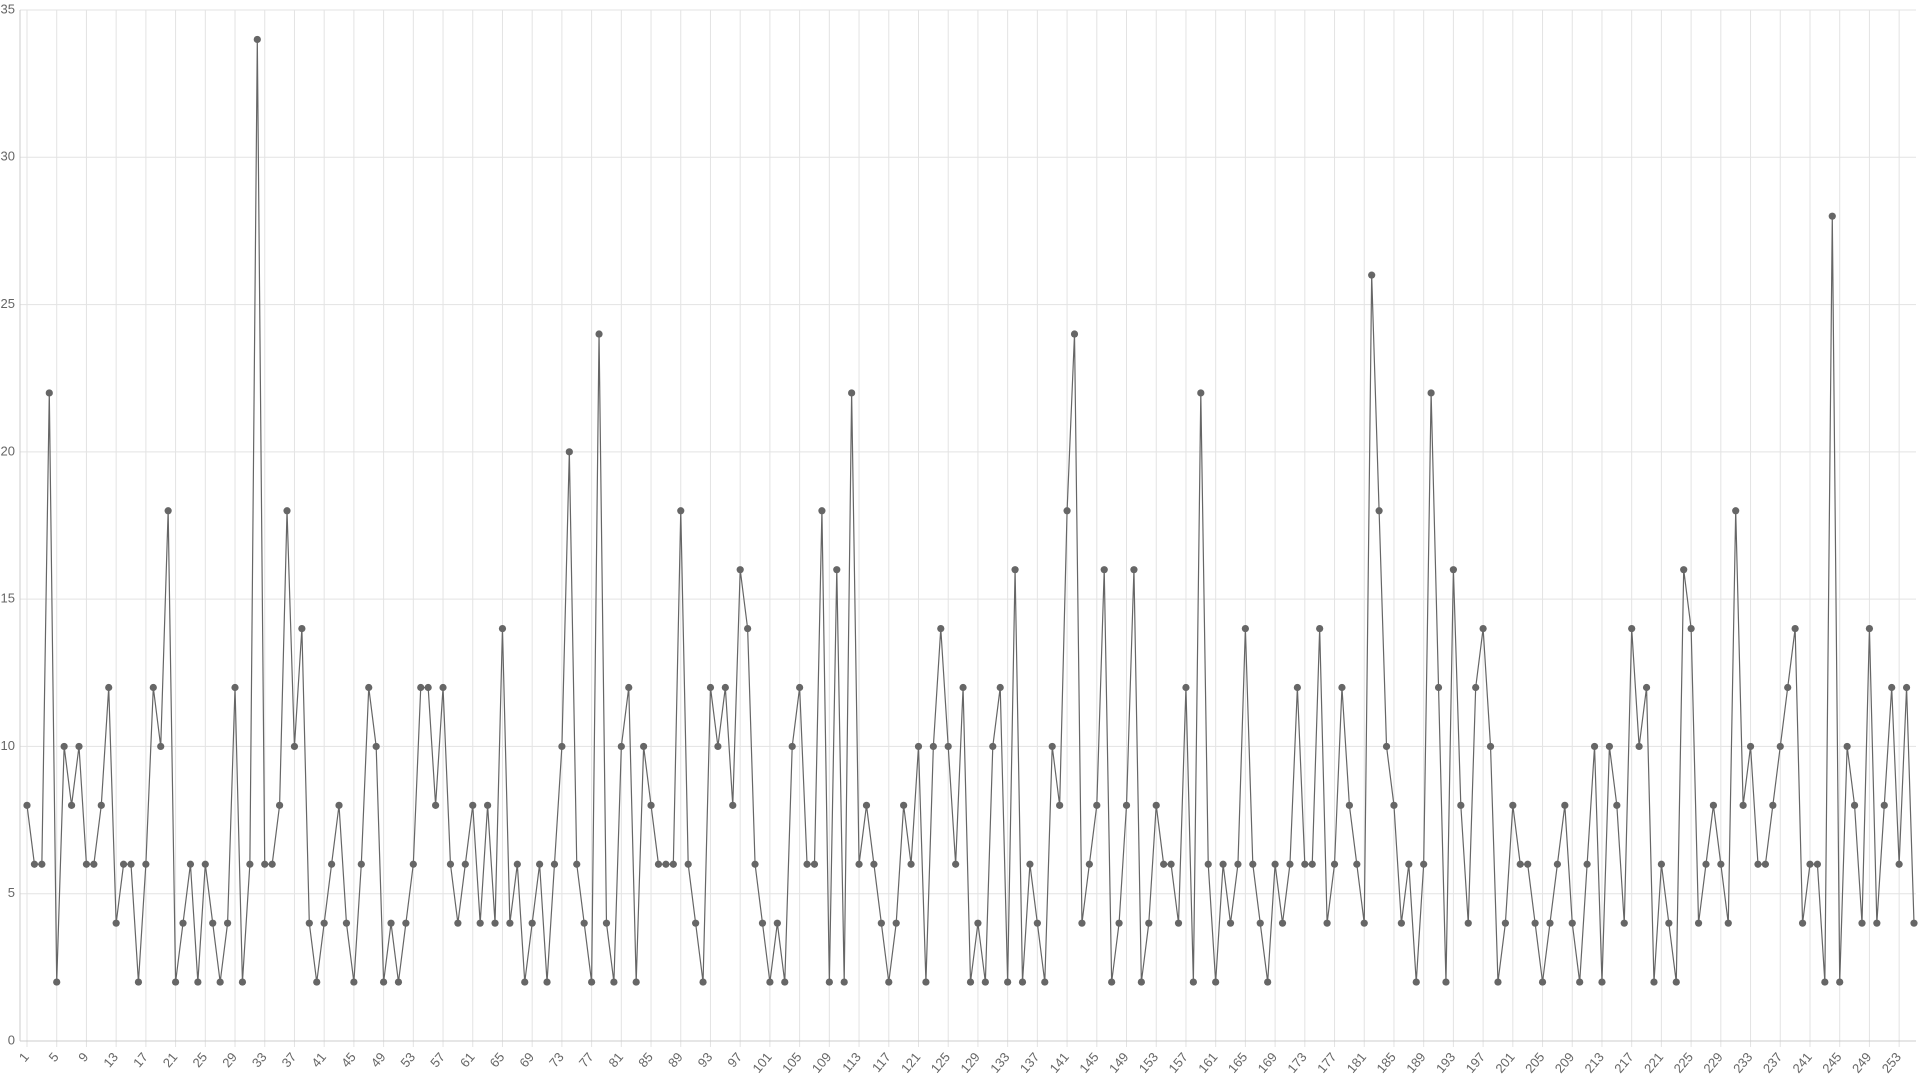  I want to click on x-tick-label: 25, so click(199, 1059).